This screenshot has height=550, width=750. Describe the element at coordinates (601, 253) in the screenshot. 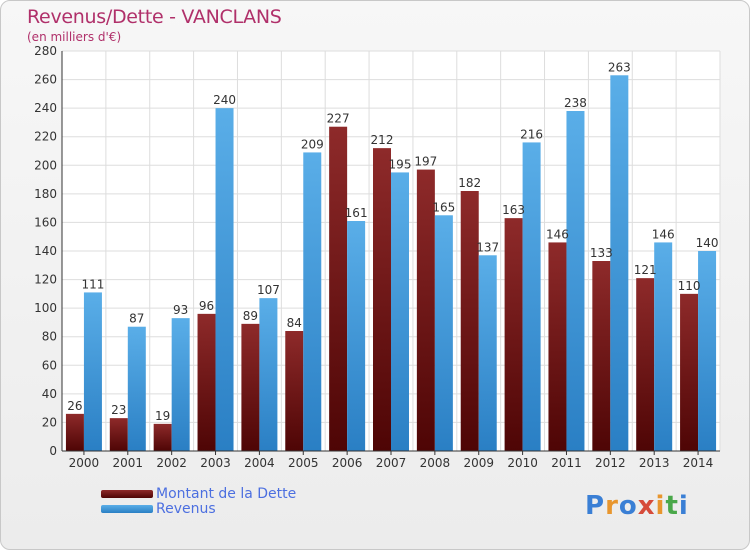

I see `value-label-debt: 133` at that location.